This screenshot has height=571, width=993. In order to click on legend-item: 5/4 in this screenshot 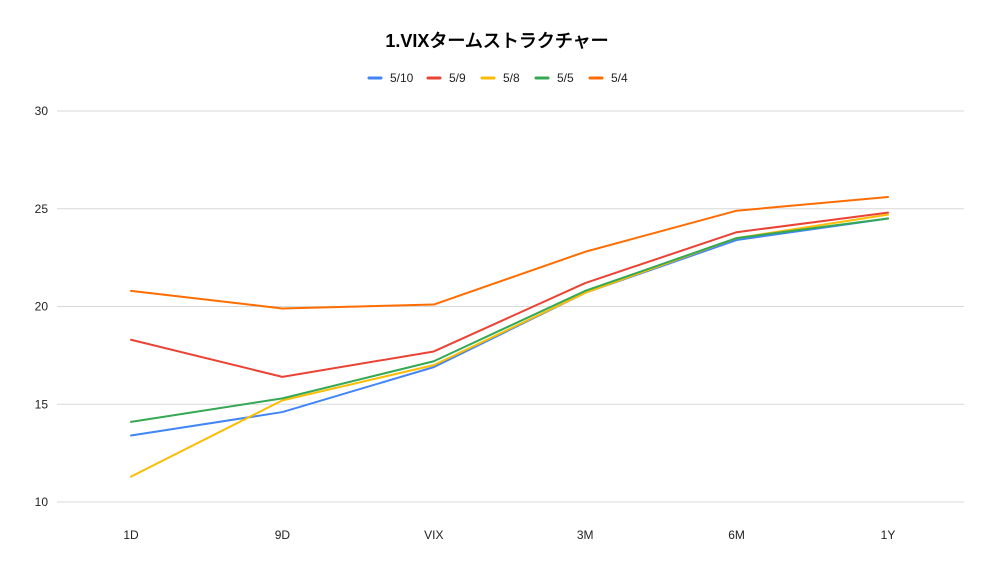, I will do `click(608, 78)`.